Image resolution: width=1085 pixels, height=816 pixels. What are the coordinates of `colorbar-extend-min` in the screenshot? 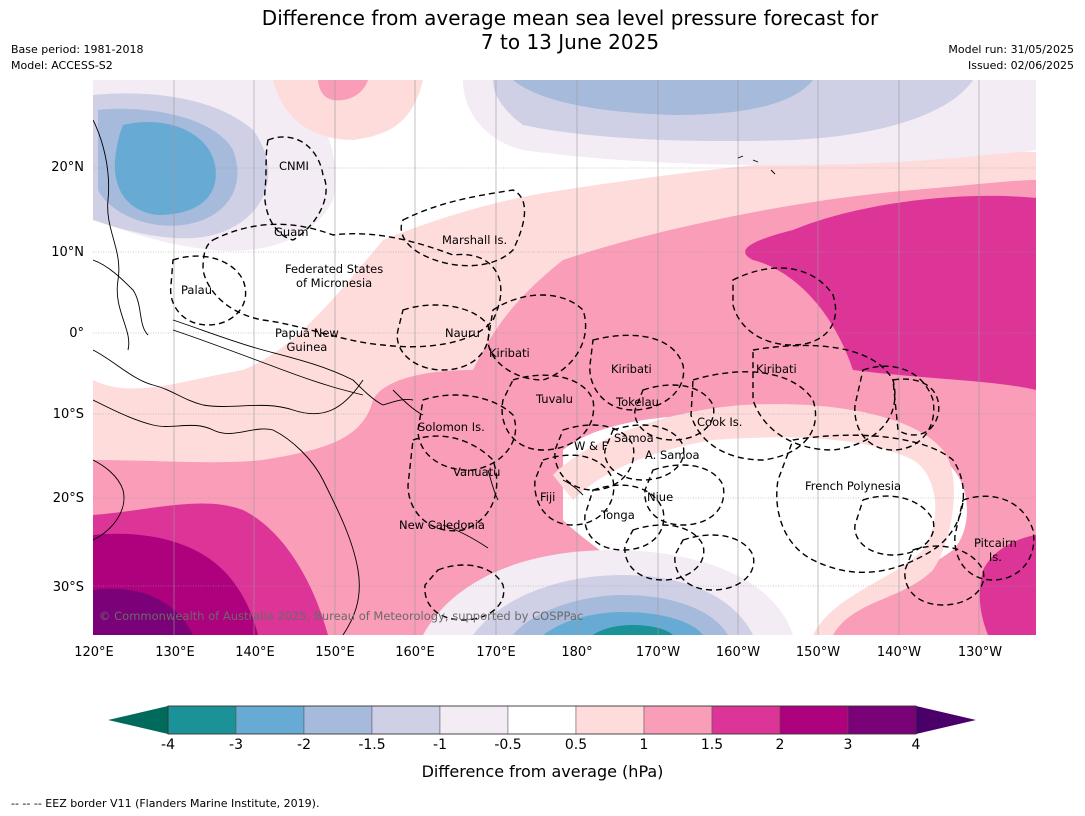 It's located at (138, 720).